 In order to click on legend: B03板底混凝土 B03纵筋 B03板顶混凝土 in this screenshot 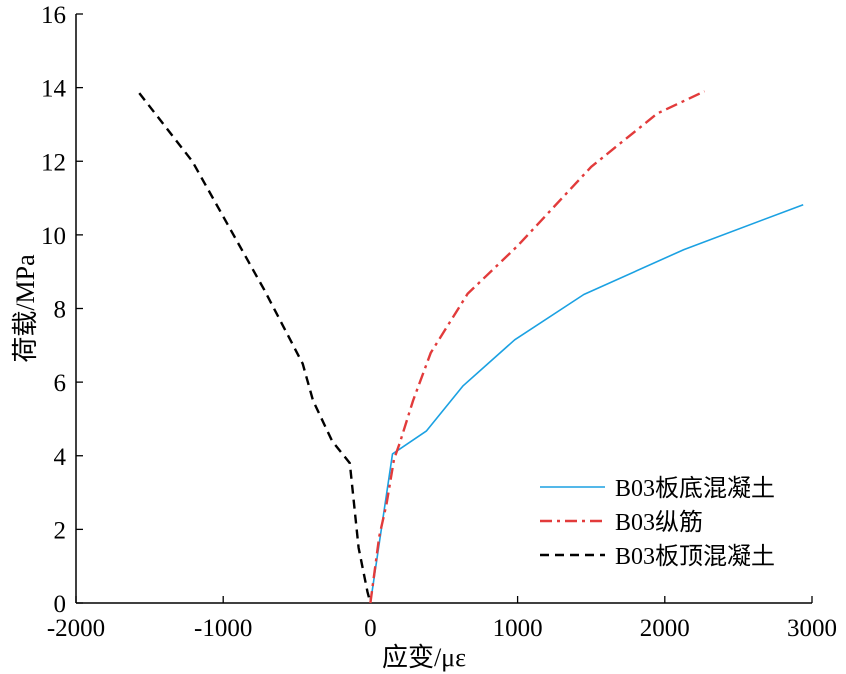, I will do `click(657, 522)`.